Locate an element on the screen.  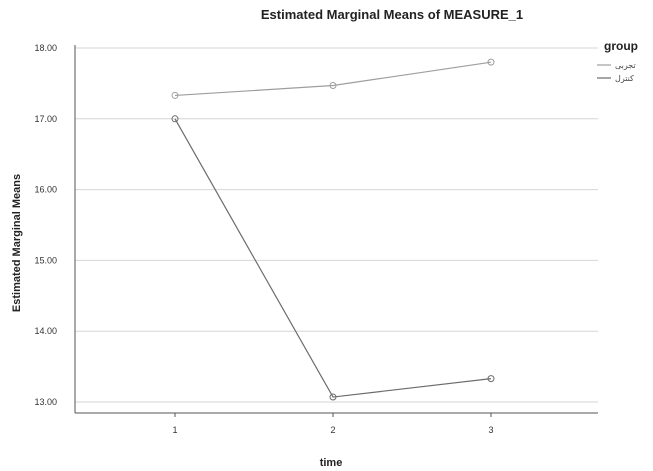
y-tick-label: 14.00 is located at coordinates (45, 331).